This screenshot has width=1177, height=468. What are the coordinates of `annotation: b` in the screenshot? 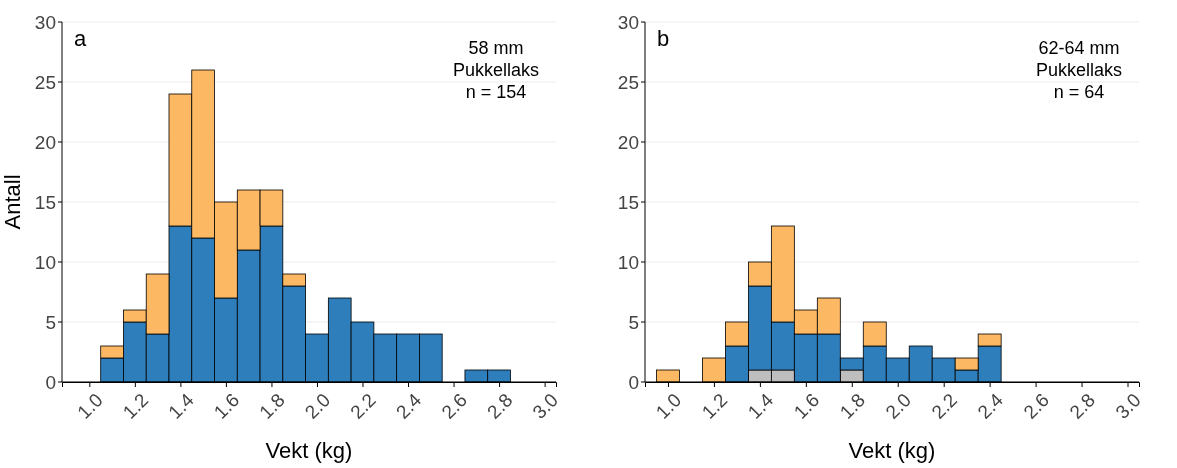 It's located at (663, 38).